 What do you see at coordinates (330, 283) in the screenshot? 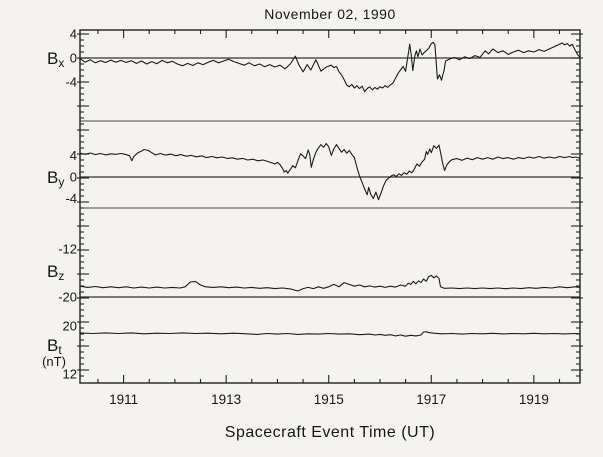
I see `bz-trace` at bounding box center [330, 283].